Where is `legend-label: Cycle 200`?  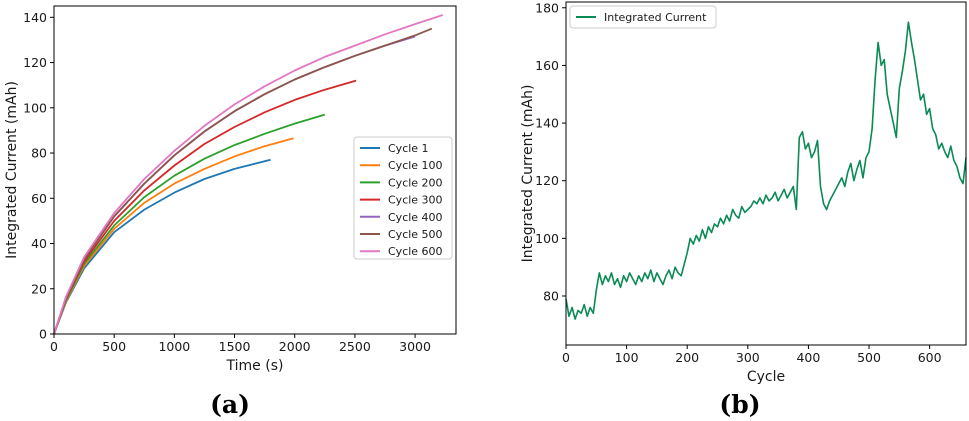 legend-label: Cycle 200 is located at coordinates (415, 182).